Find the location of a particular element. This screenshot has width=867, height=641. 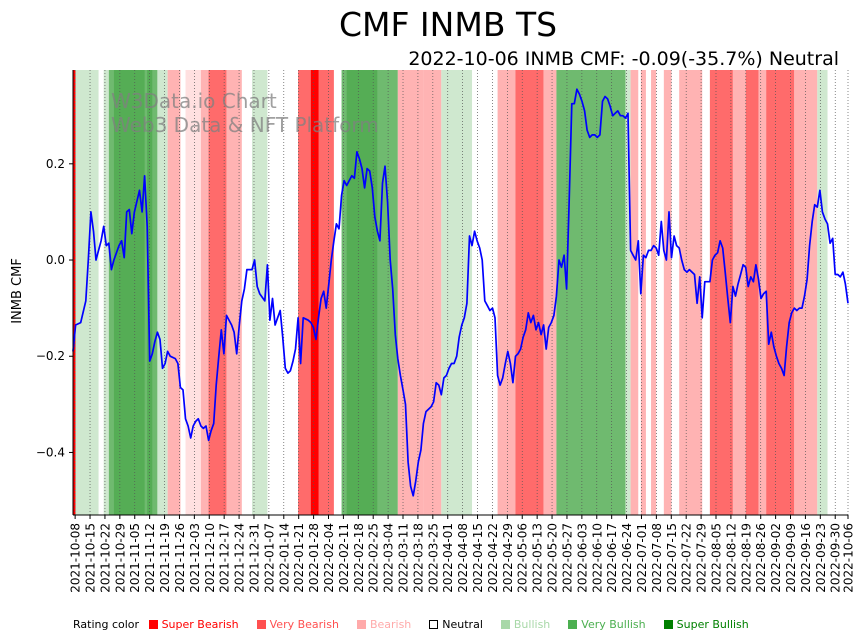

legend-item: Very Bearish is located at coordinates (297, 624).